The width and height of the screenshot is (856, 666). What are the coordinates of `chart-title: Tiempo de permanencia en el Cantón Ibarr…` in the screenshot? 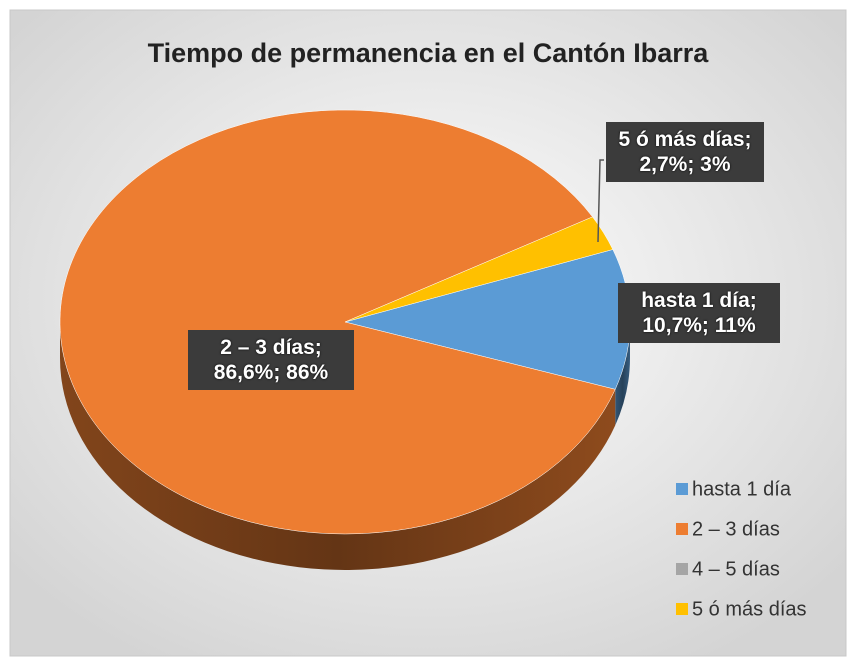 It's located at (429, 53).